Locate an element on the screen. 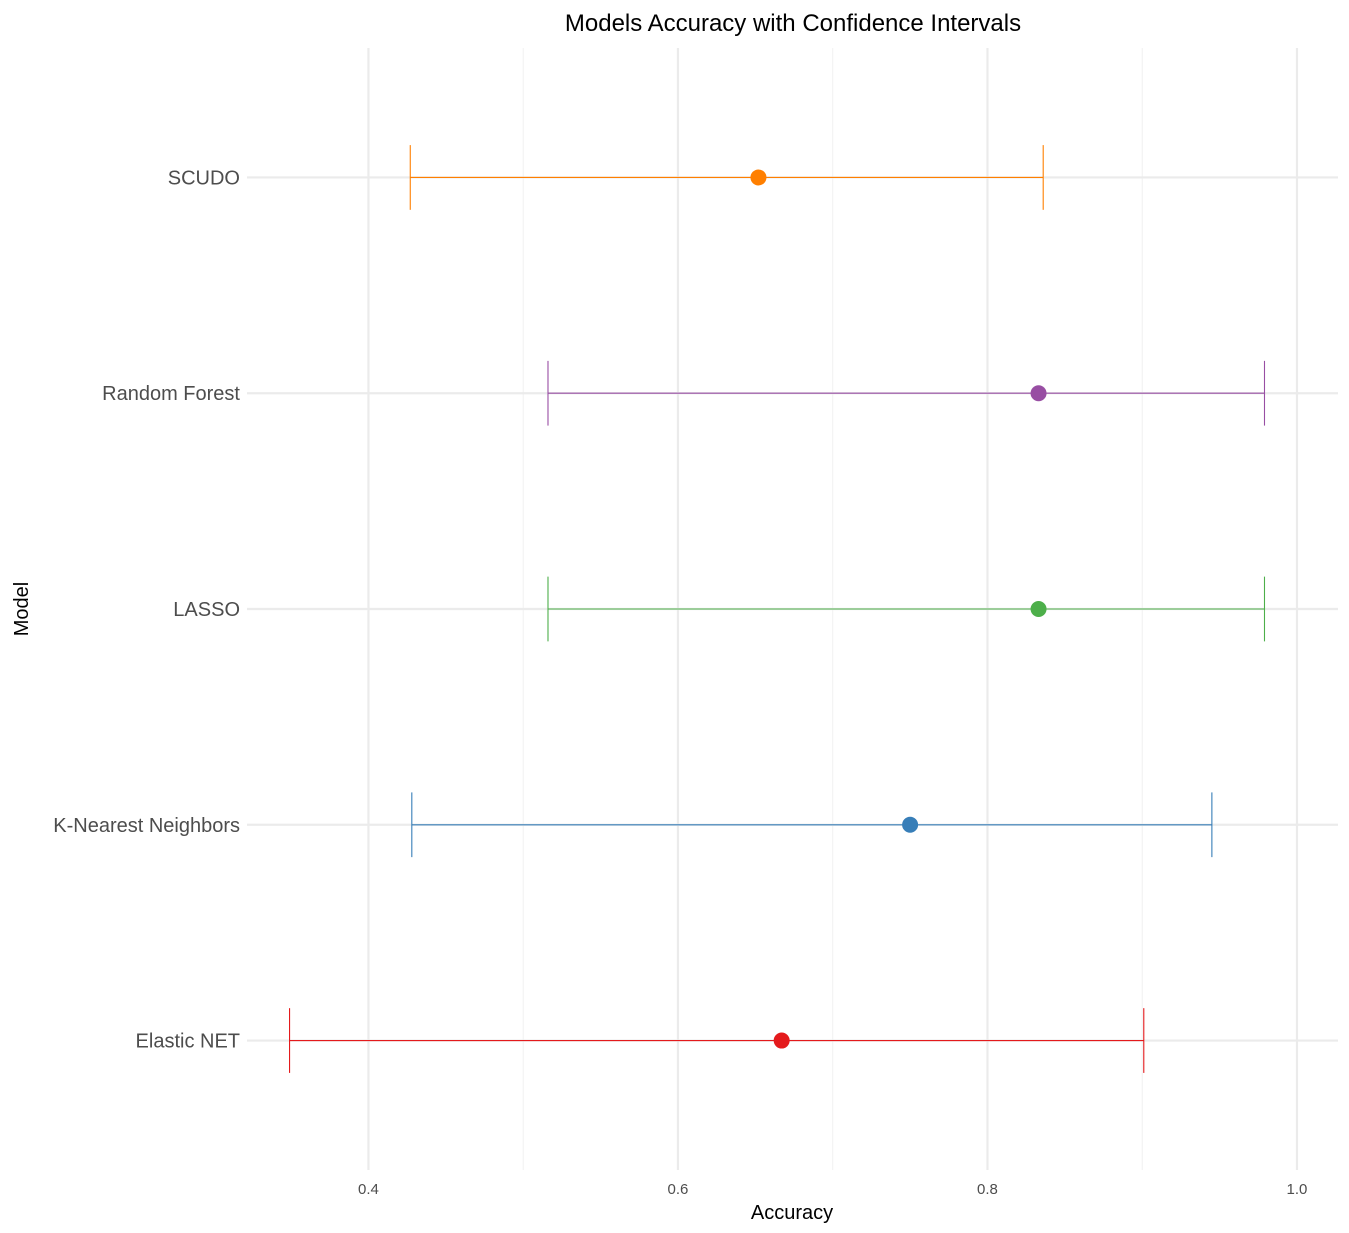 Image resolution: width=1349 pixels, height=1233 pixels. x-tick-label: 0.6 is located at coordinates (678, 1189).